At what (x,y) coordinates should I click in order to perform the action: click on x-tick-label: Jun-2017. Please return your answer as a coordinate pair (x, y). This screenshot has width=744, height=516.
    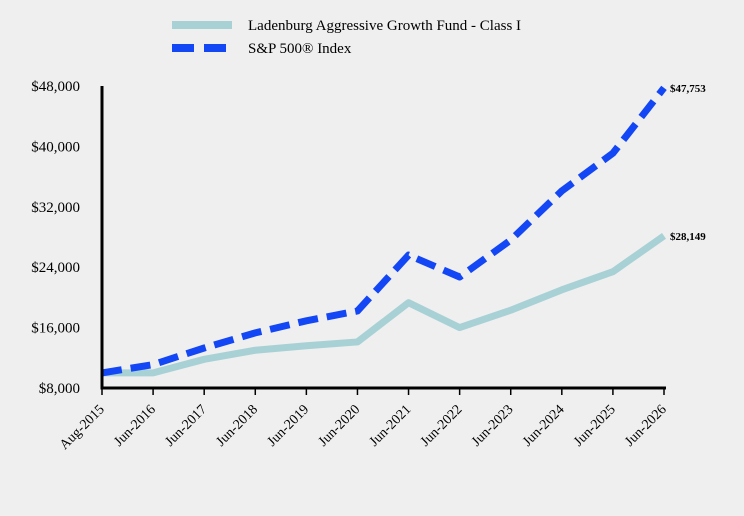
    Looking at the image, I should click on (186, 425).